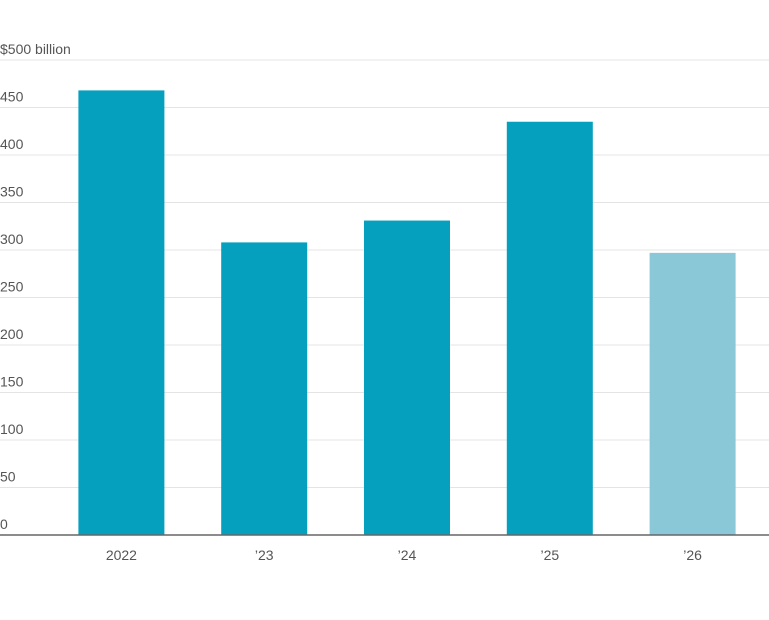  Describe the element at coordinates (8, 477) in the screenshot. I see `y-tick-label: 50` at that location.